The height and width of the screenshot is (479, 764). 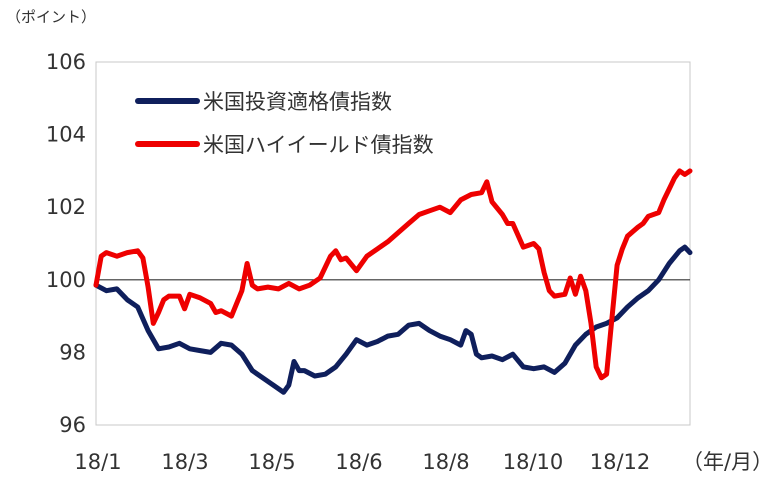 I want to click on y-axis-ticks: 96 98 100 102 104 106, so click(x=66, y=243).